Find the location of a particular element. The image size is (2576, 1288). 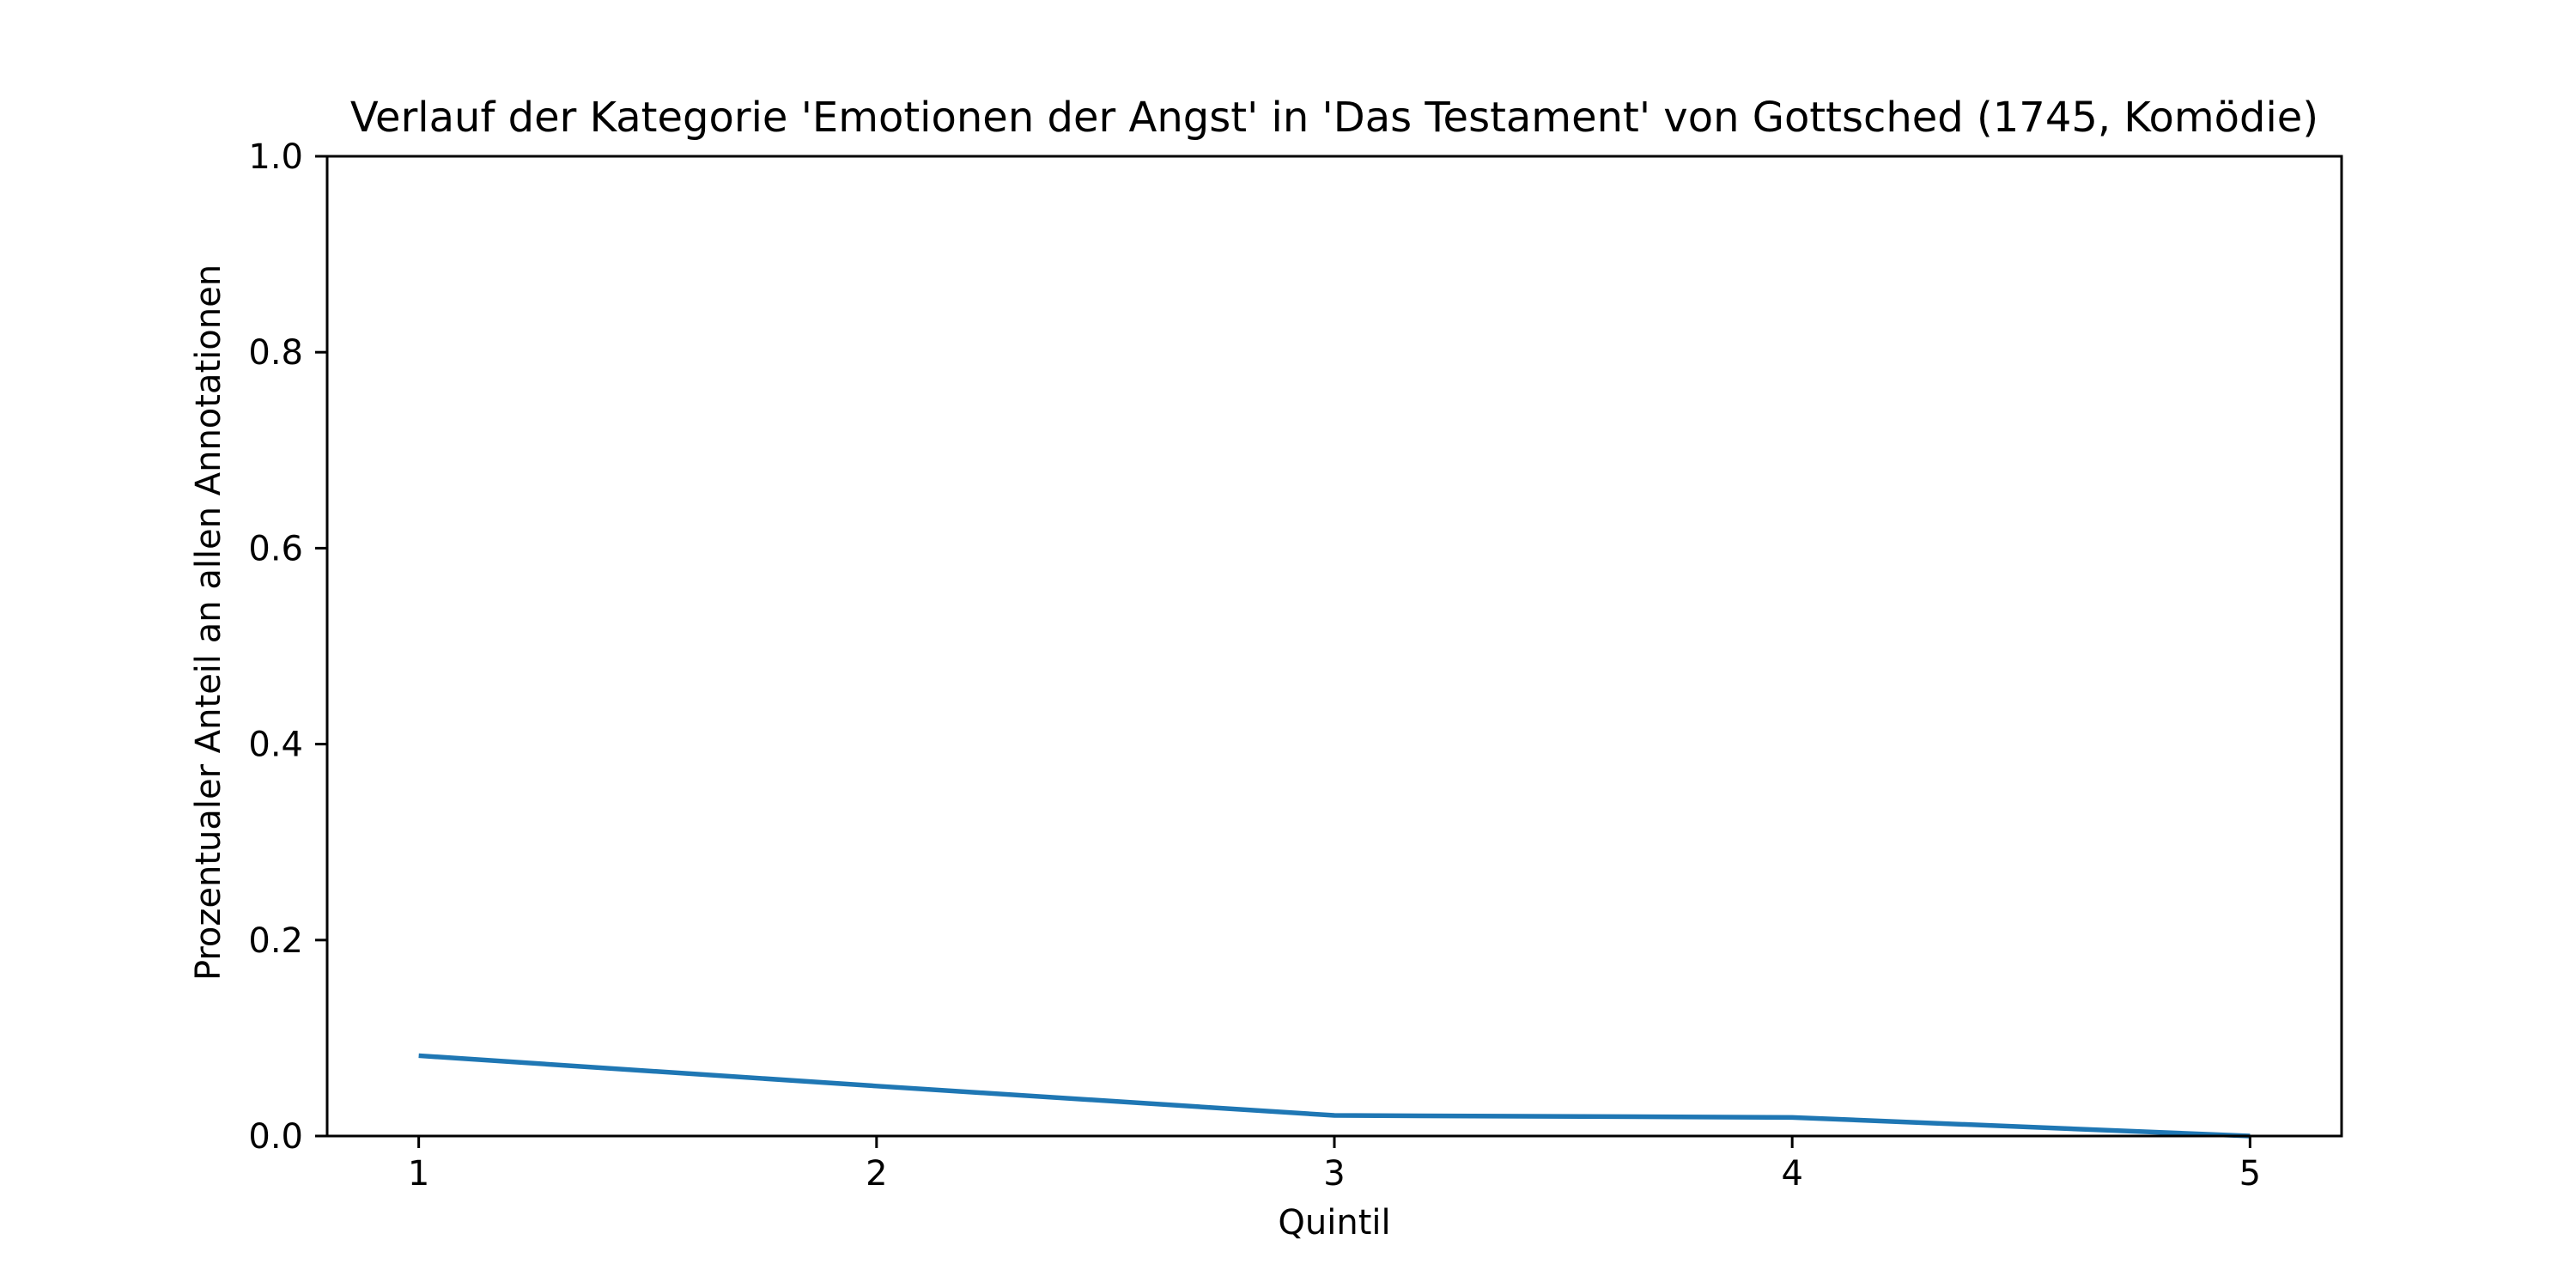

x-tick-label: 1 is located at coordinates (419, 1174).